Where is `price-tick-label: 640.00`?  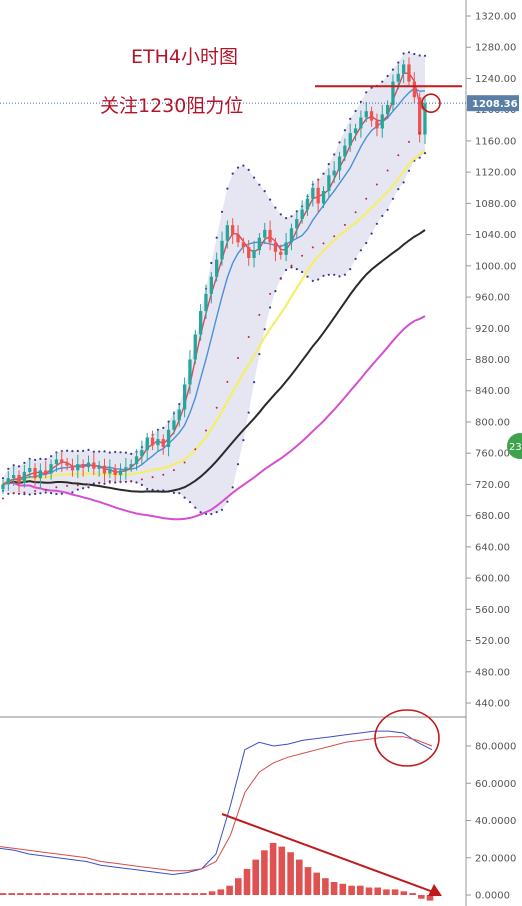 price-tick-label: 640.00 is located at coordinates (492, 547).